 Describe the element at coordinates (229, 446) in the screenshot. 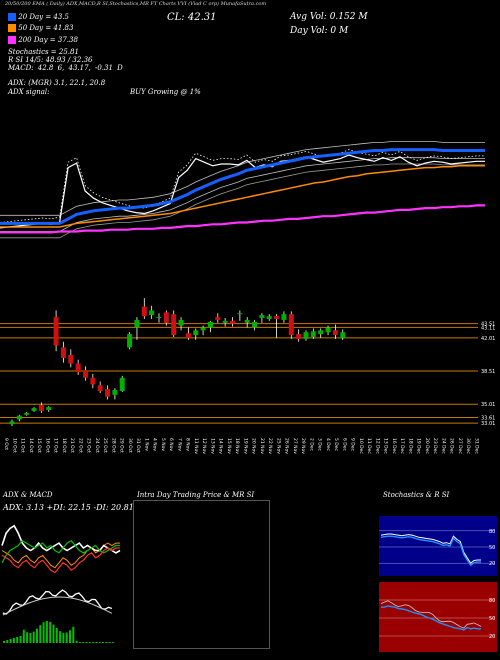

I see `date-label-27: 15 Nov` at that location.